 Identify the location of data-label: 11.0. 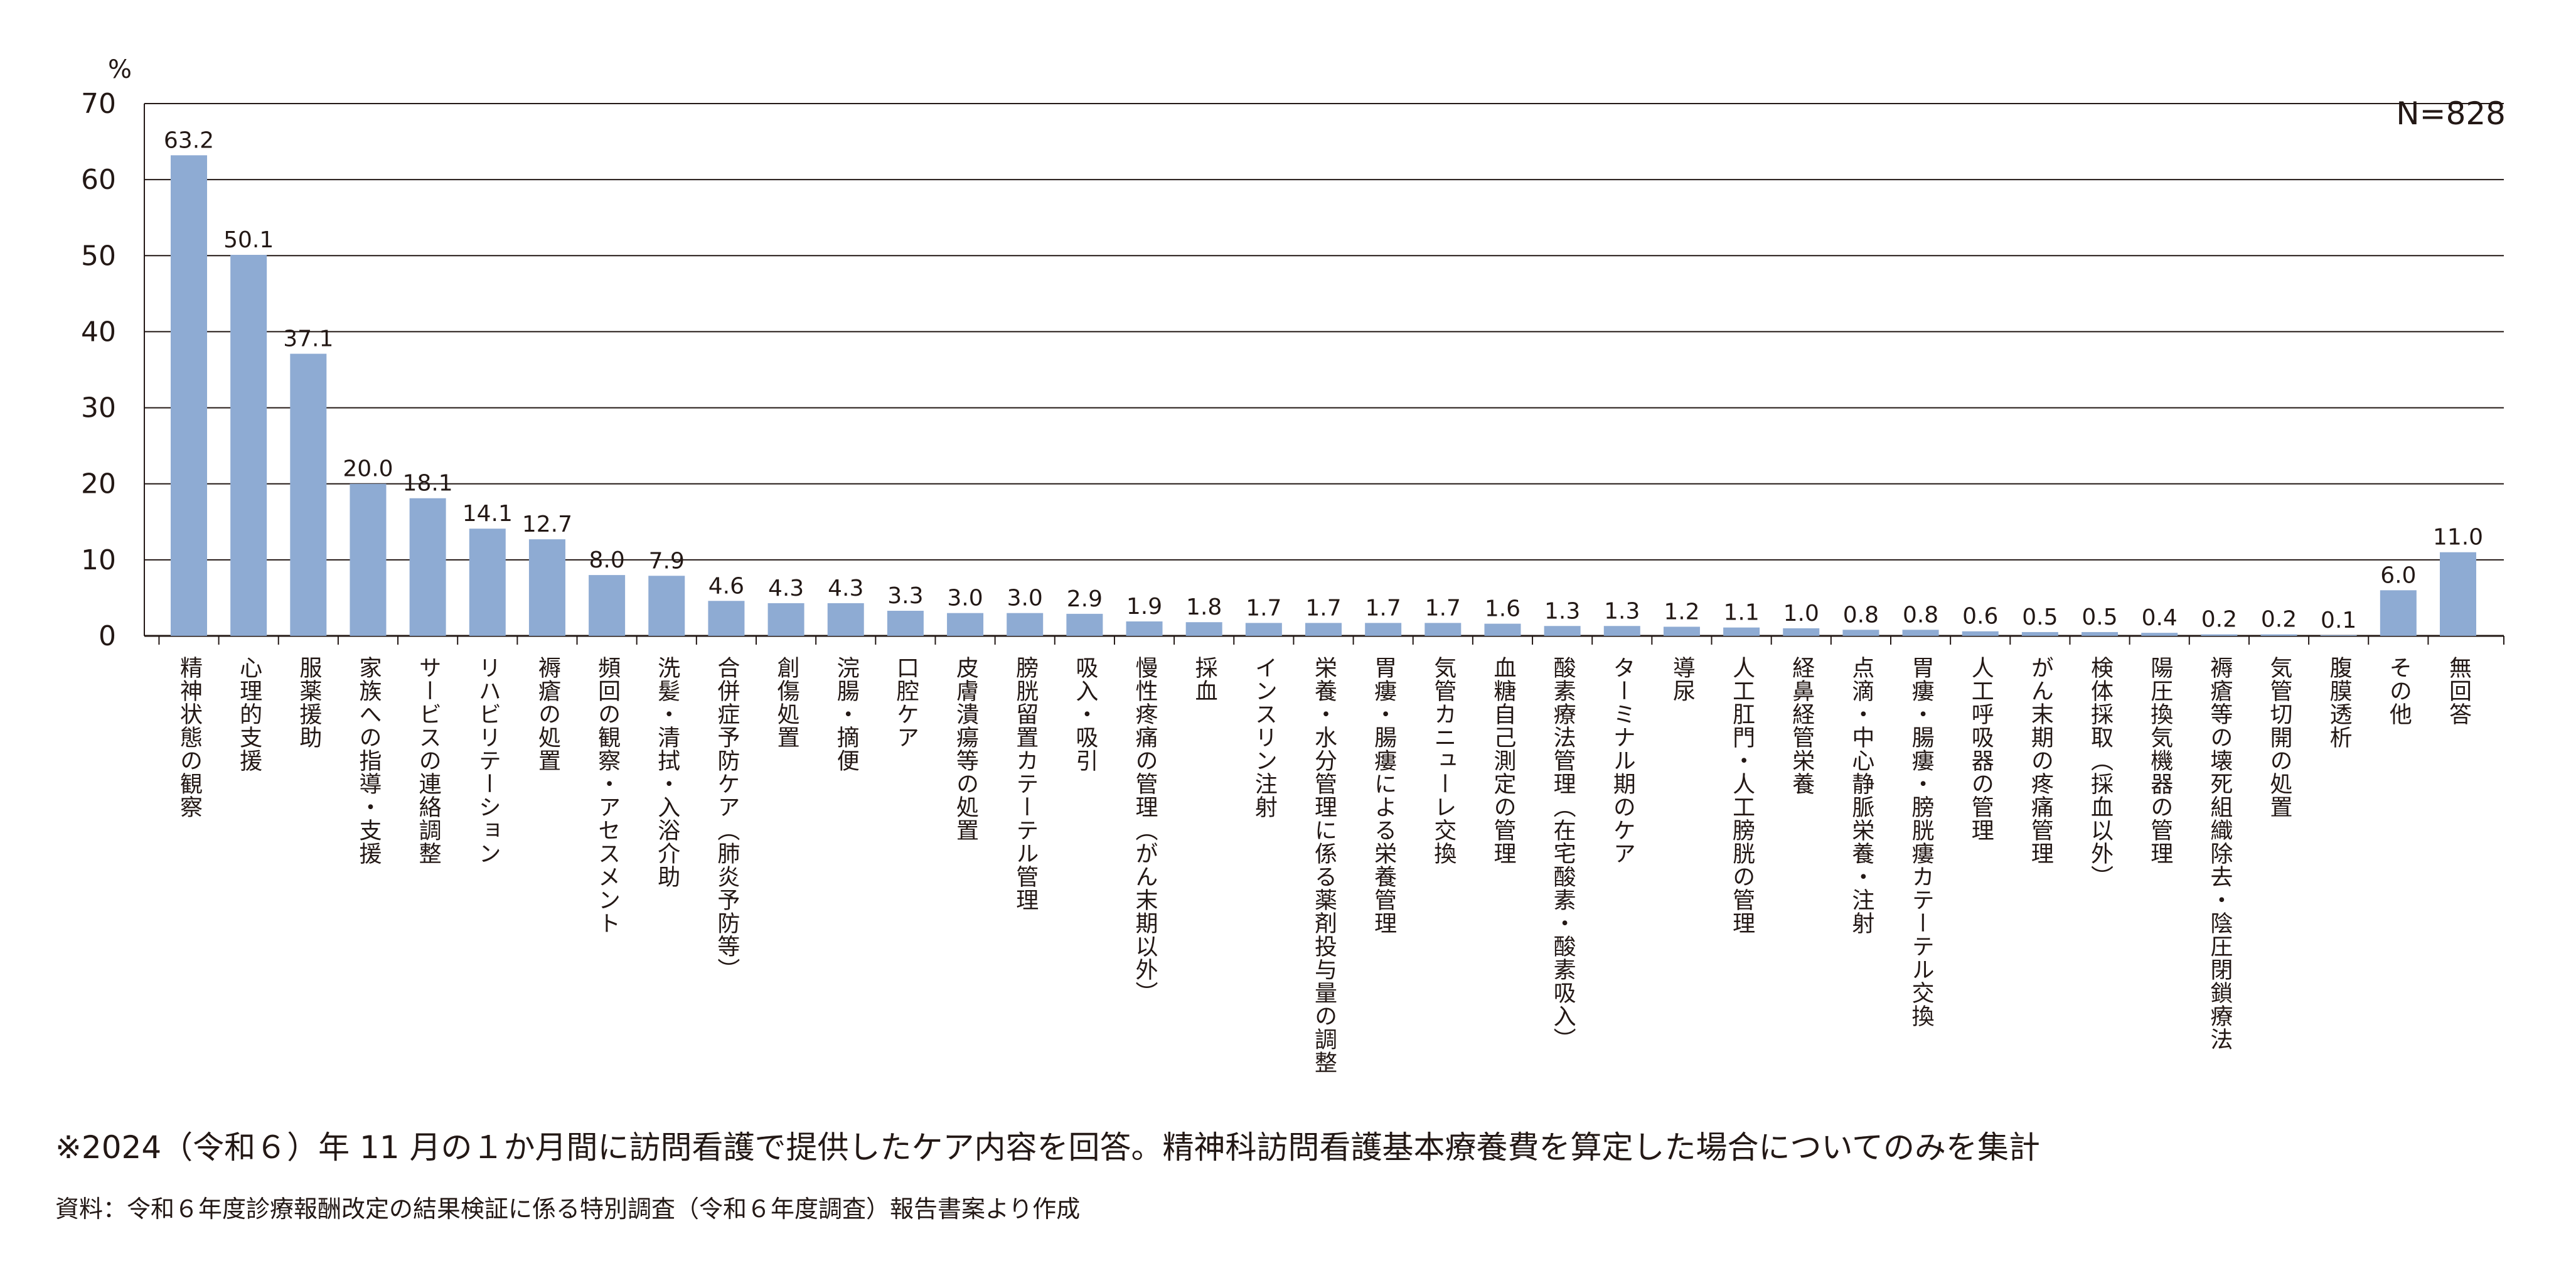
(2458, 538).